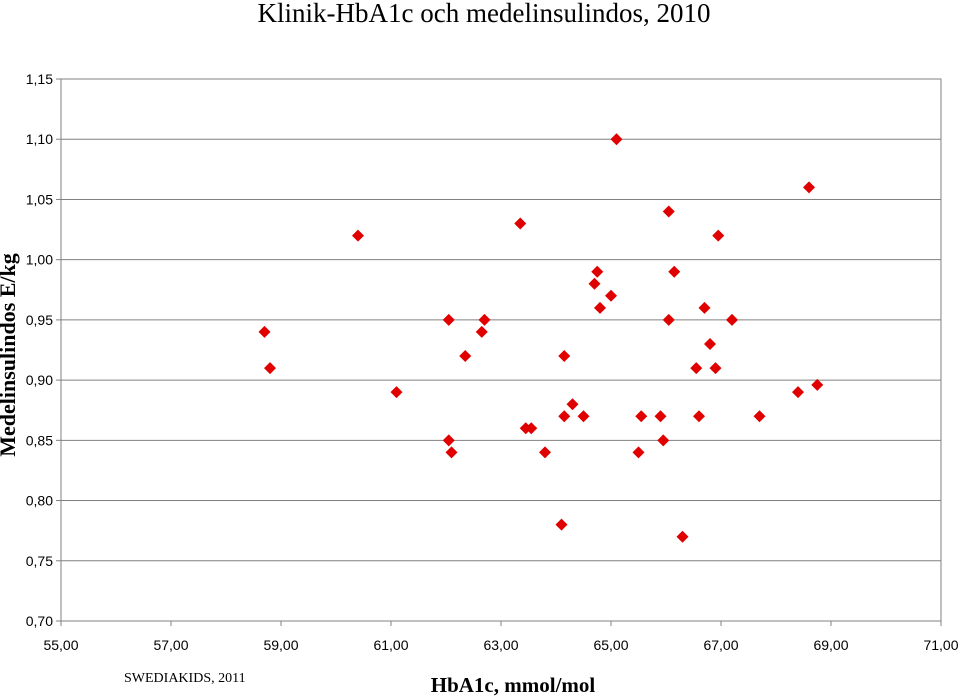 The image size is (960, 699). Describe the element at coordinates (170, 645) in the screenshot. I see `x-tick-label: 57,00` at that location.